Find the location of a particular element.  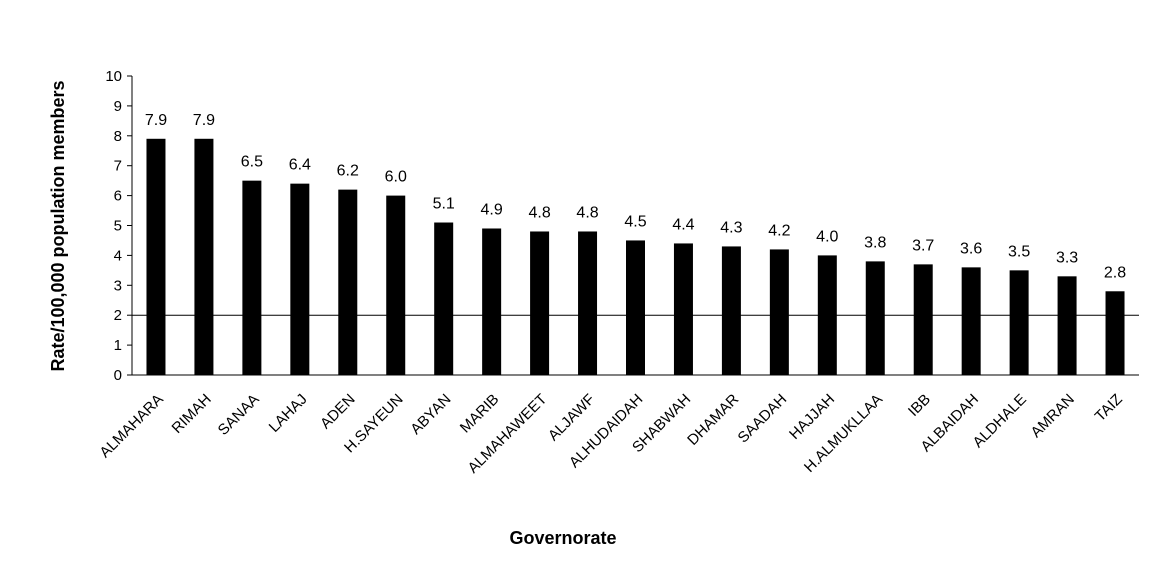

y-tick-label: 3 is located at coordinates (118, 285).